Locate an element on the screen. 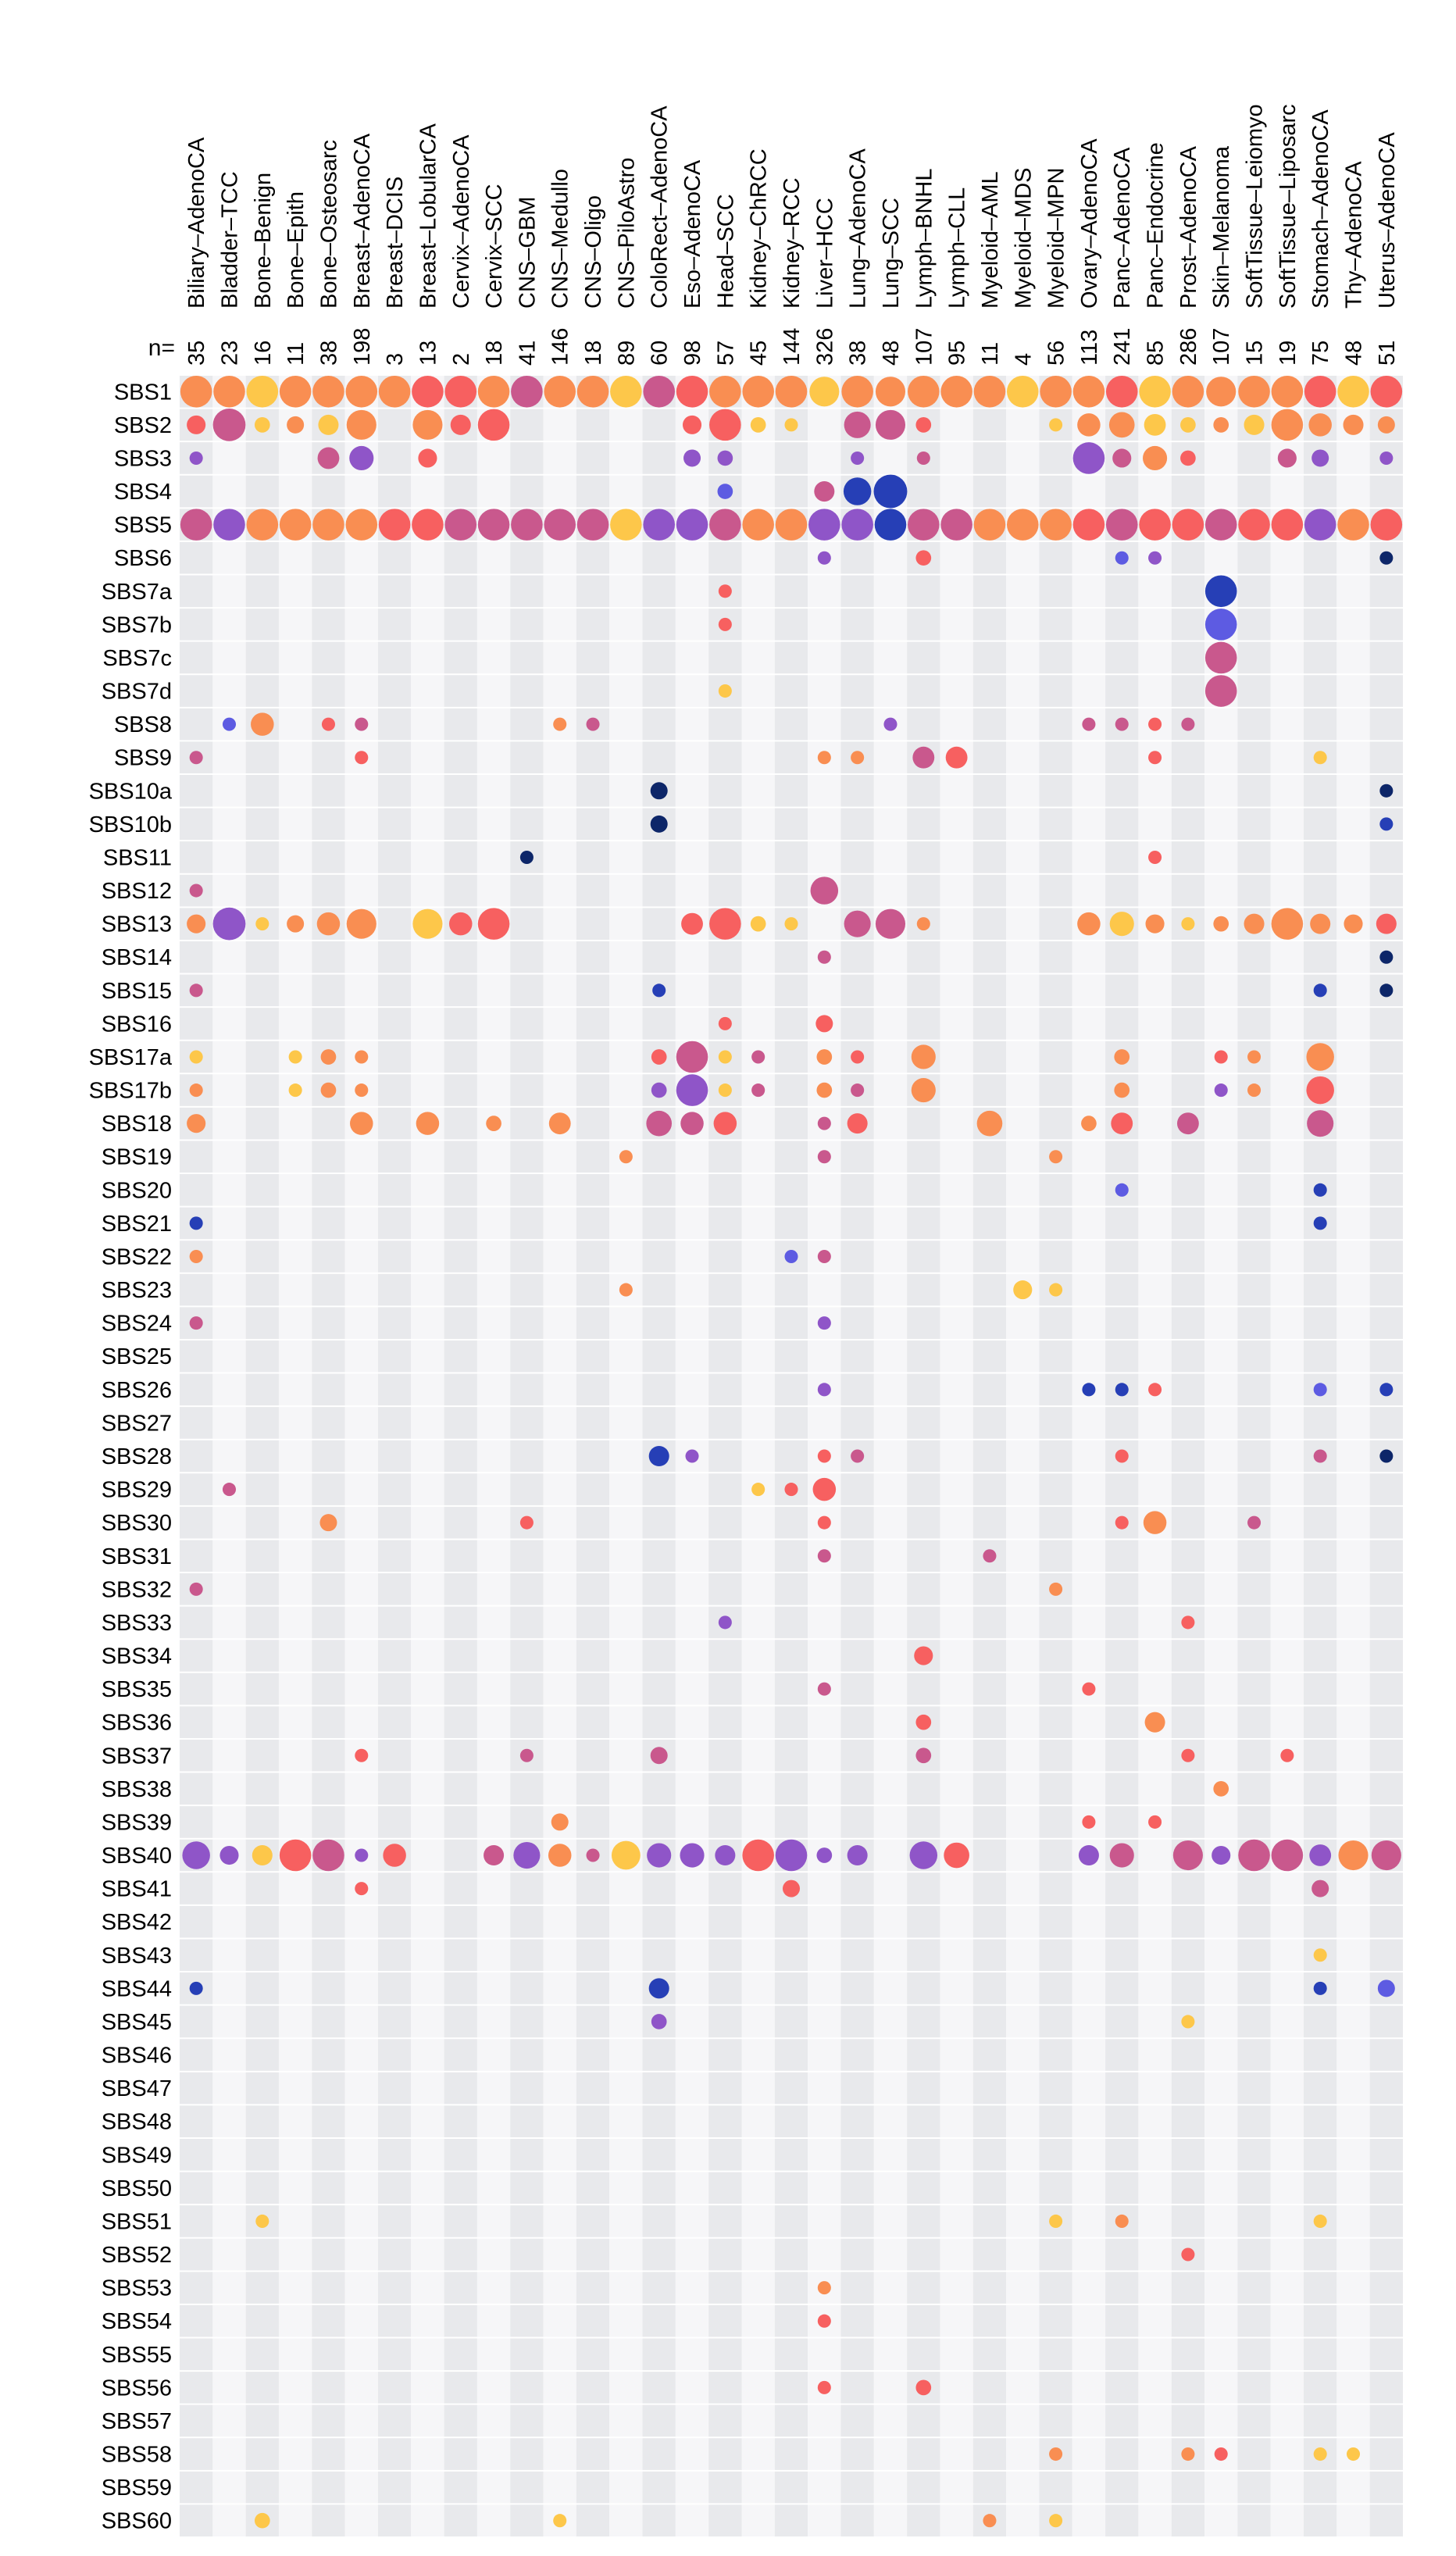  row-label-sbs25: SBS25 is located at coordinates (137, 1357).